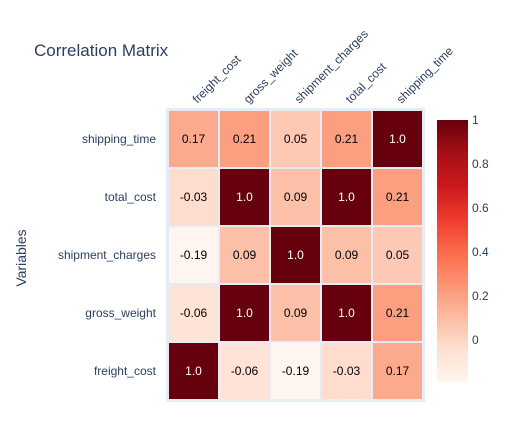 This screenshot has width=512, height=423. I want to click on colorbar, so click(452, 251).